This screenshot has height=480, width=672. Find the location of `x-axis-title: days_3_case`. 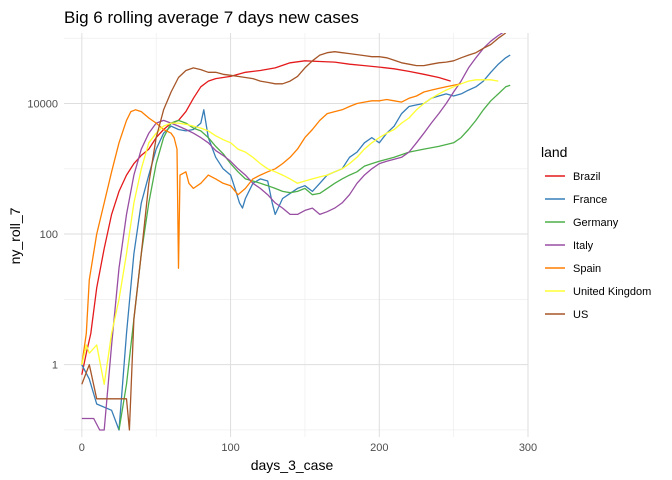

x-axis-title: days_3_case is located at coordinates (292, 465).